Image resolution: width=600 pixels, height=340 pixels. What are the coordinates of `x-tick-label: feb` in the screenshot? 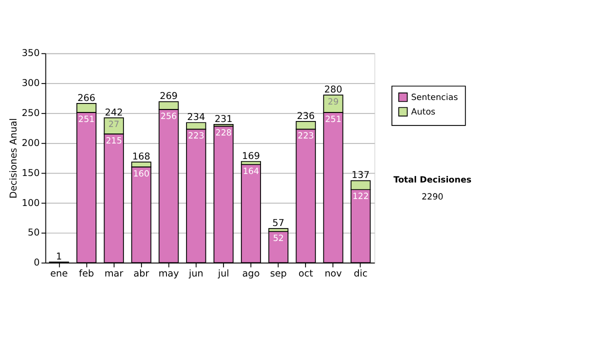 It's located at (86, 274).